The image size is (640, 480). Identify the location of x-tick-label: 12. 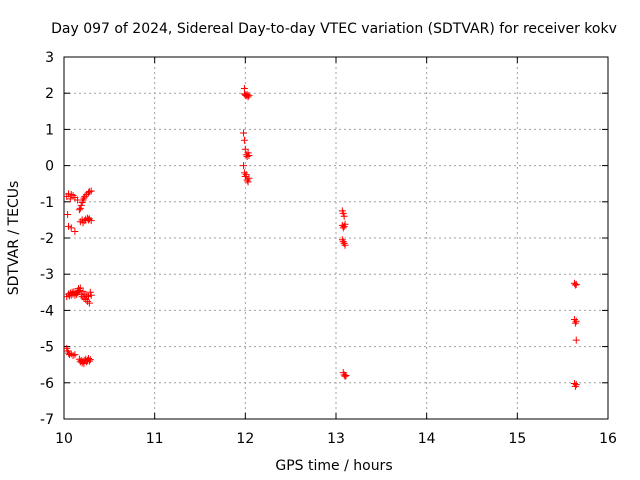
(245, 439).